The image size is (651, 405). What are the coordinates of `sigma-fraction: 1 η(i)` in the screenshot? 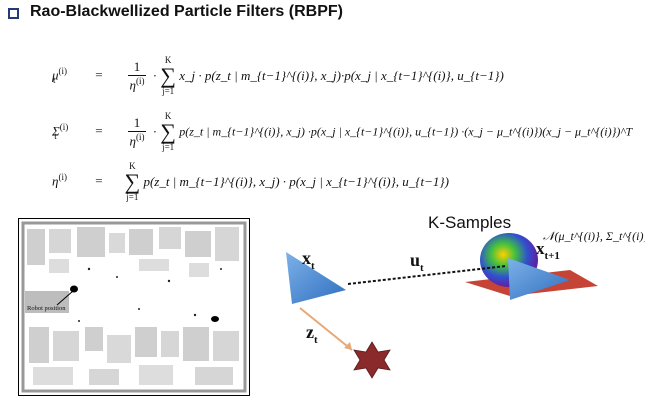 It's located at (137, 132).